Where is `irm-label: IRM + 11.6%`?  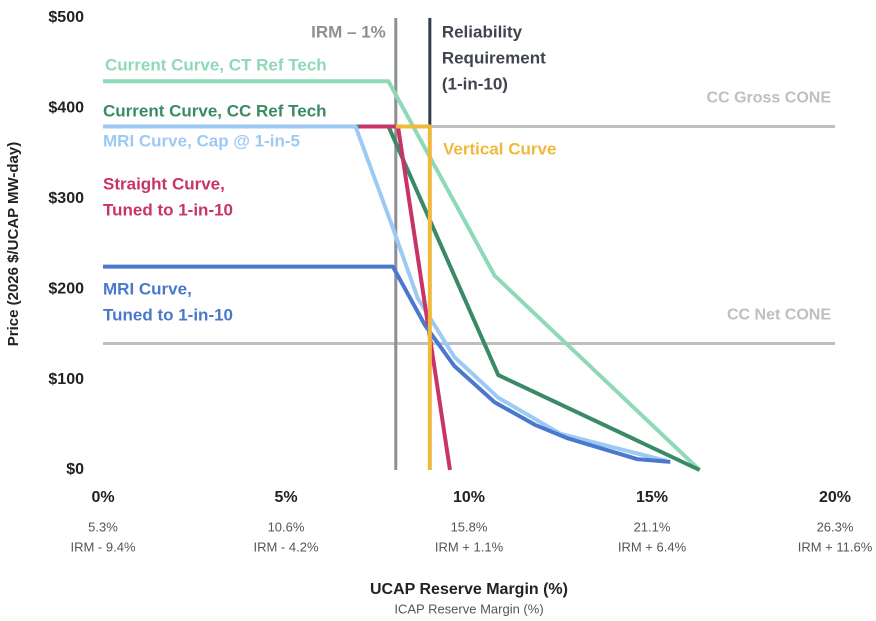 irm-label: IRM + 11.6% is located at coordinates (835, 546).